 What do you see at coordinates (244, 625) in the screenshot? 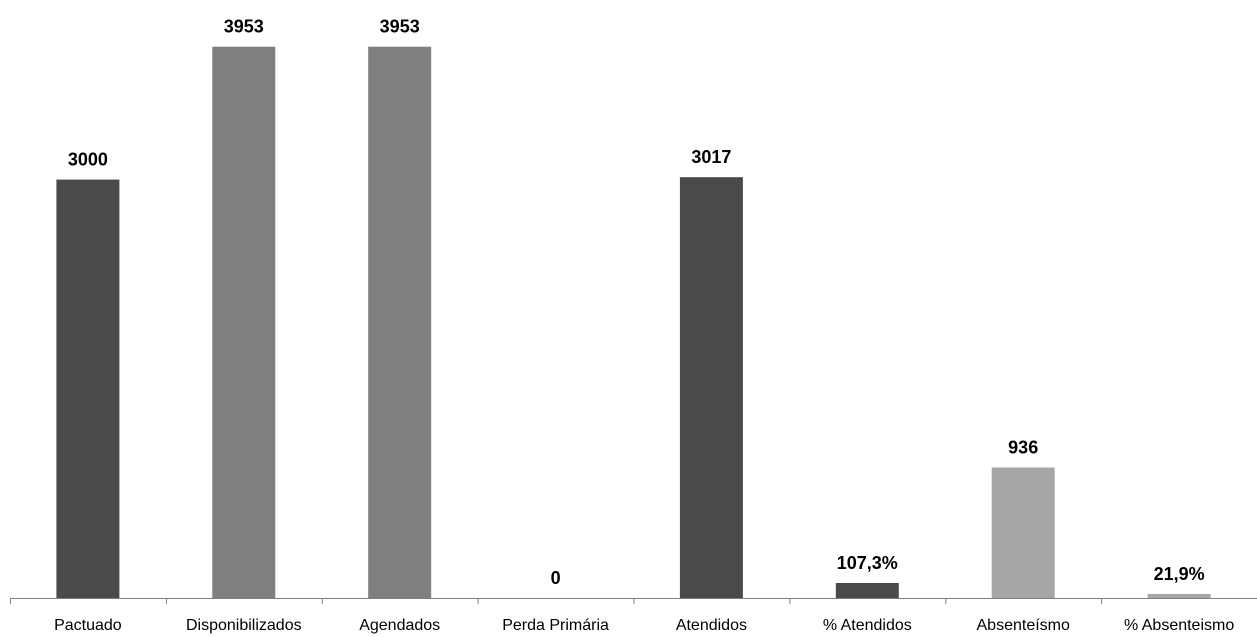
I see `category-label: Disponibilizados` at bounding box center [244, 625].